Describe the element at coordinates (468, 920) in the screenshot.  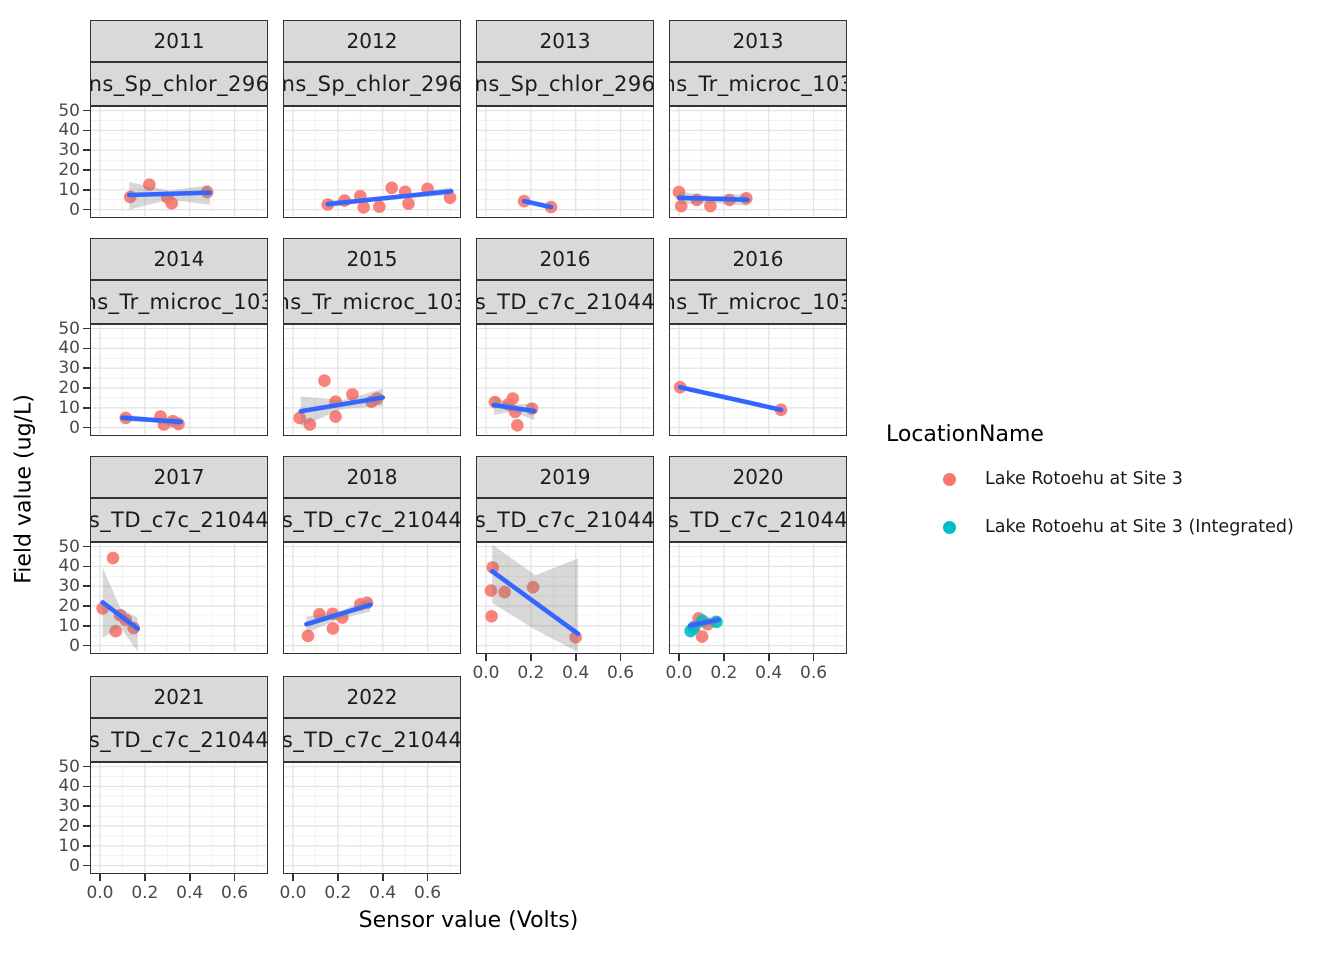
I see `x-axis-title: Sensor value (Volts)` at that location.